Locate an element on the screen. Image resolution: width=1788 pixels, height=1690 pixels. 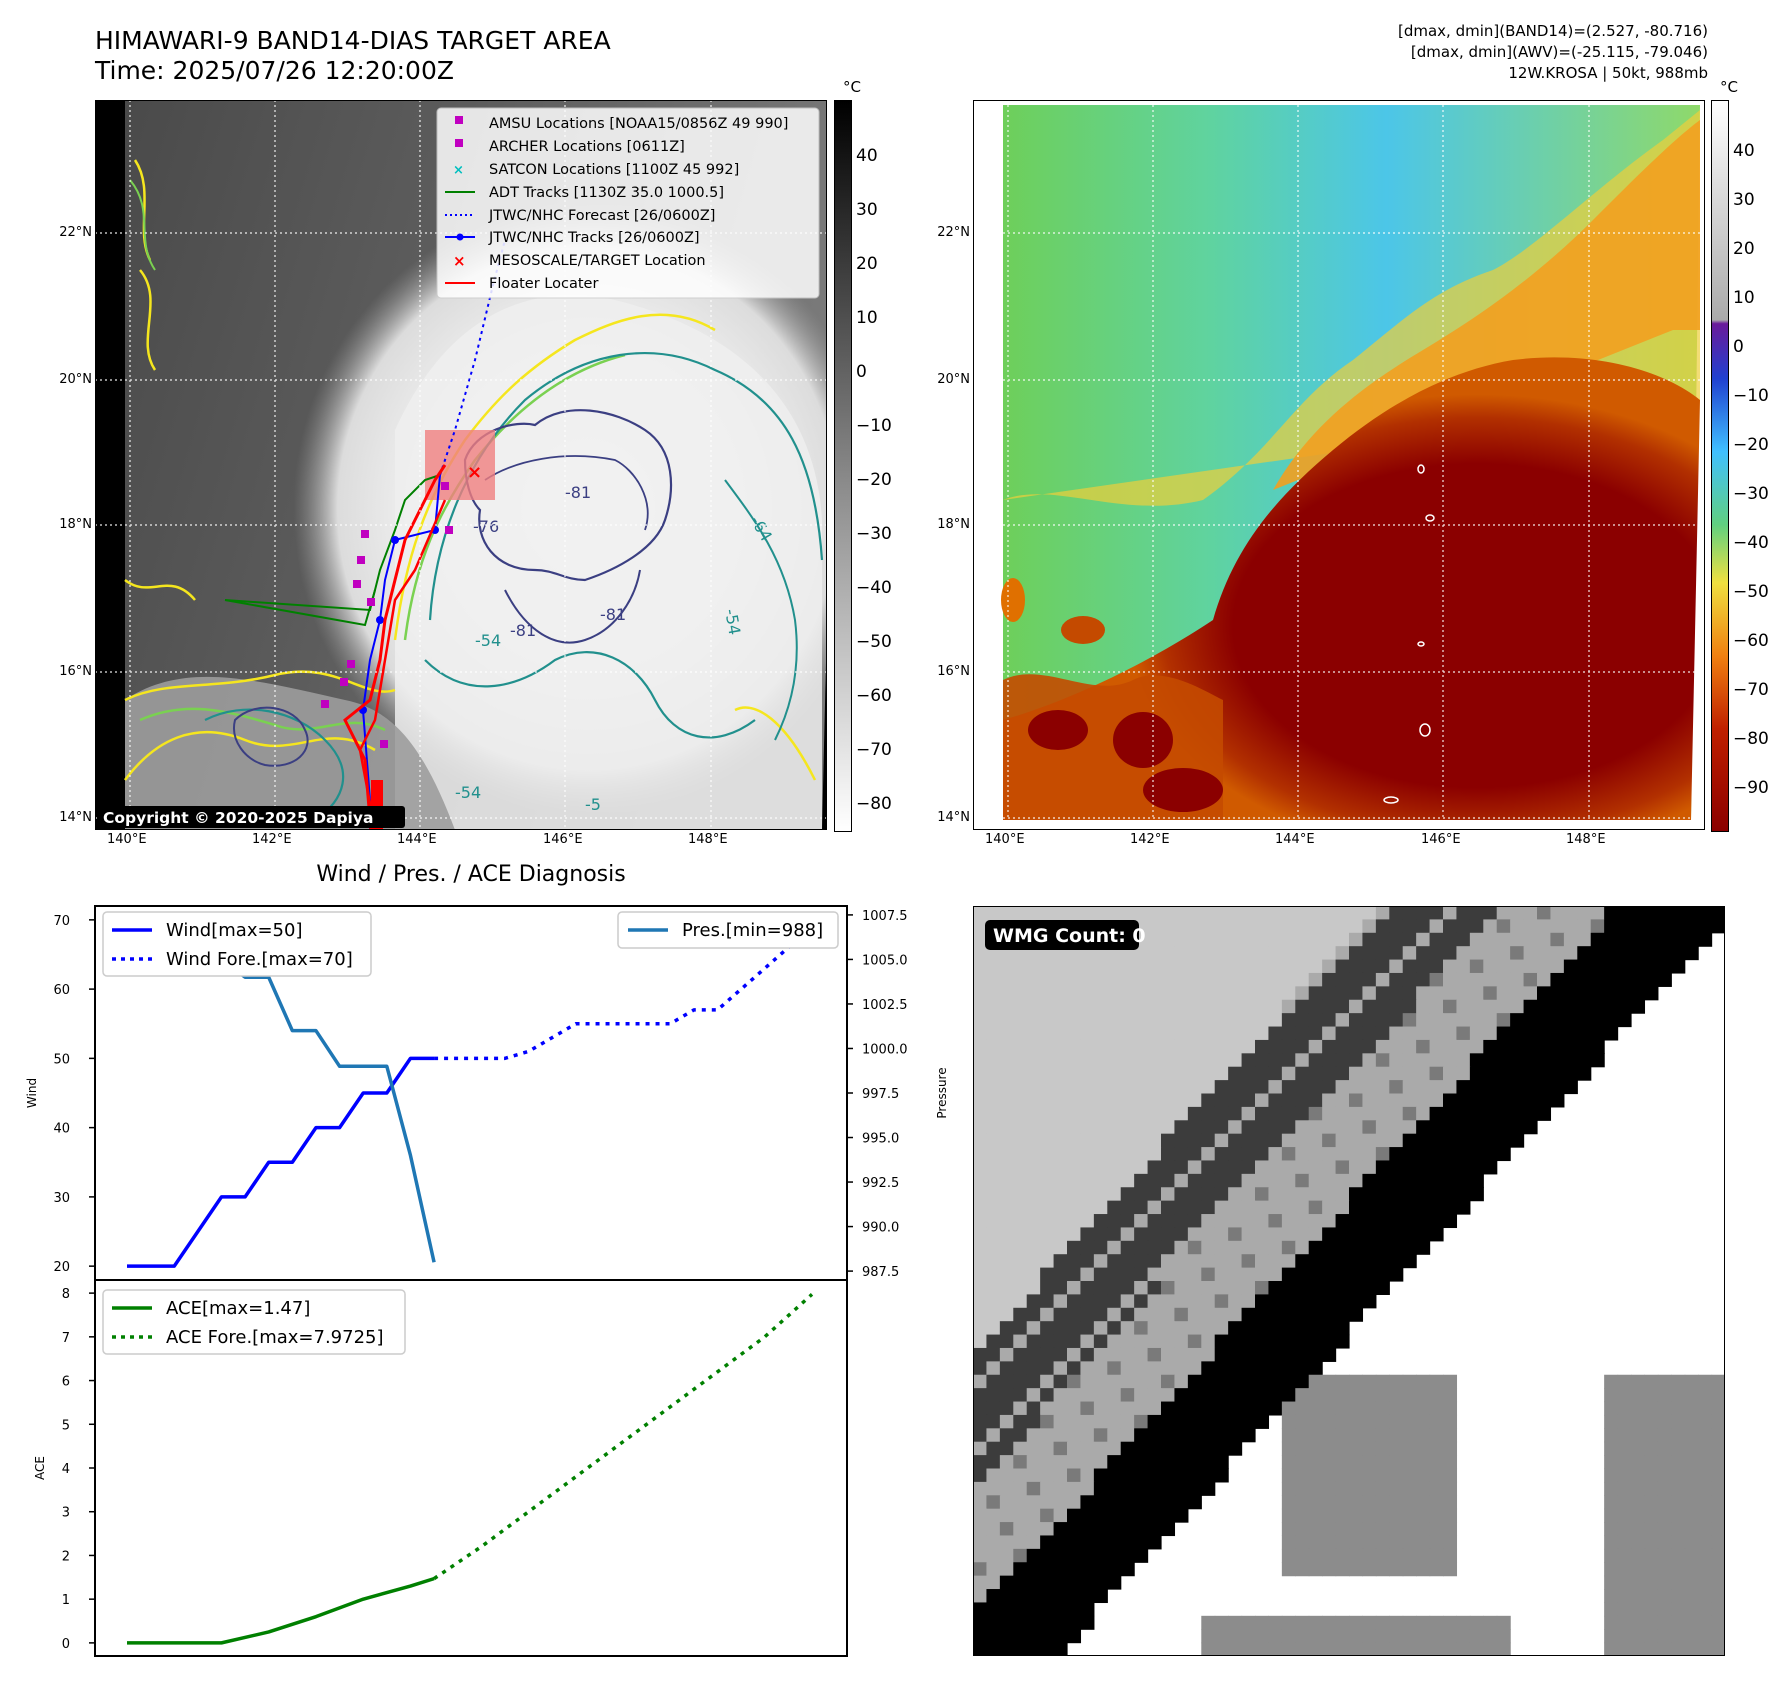
lat-tick: 14°N is located at coordinates (953, 817).